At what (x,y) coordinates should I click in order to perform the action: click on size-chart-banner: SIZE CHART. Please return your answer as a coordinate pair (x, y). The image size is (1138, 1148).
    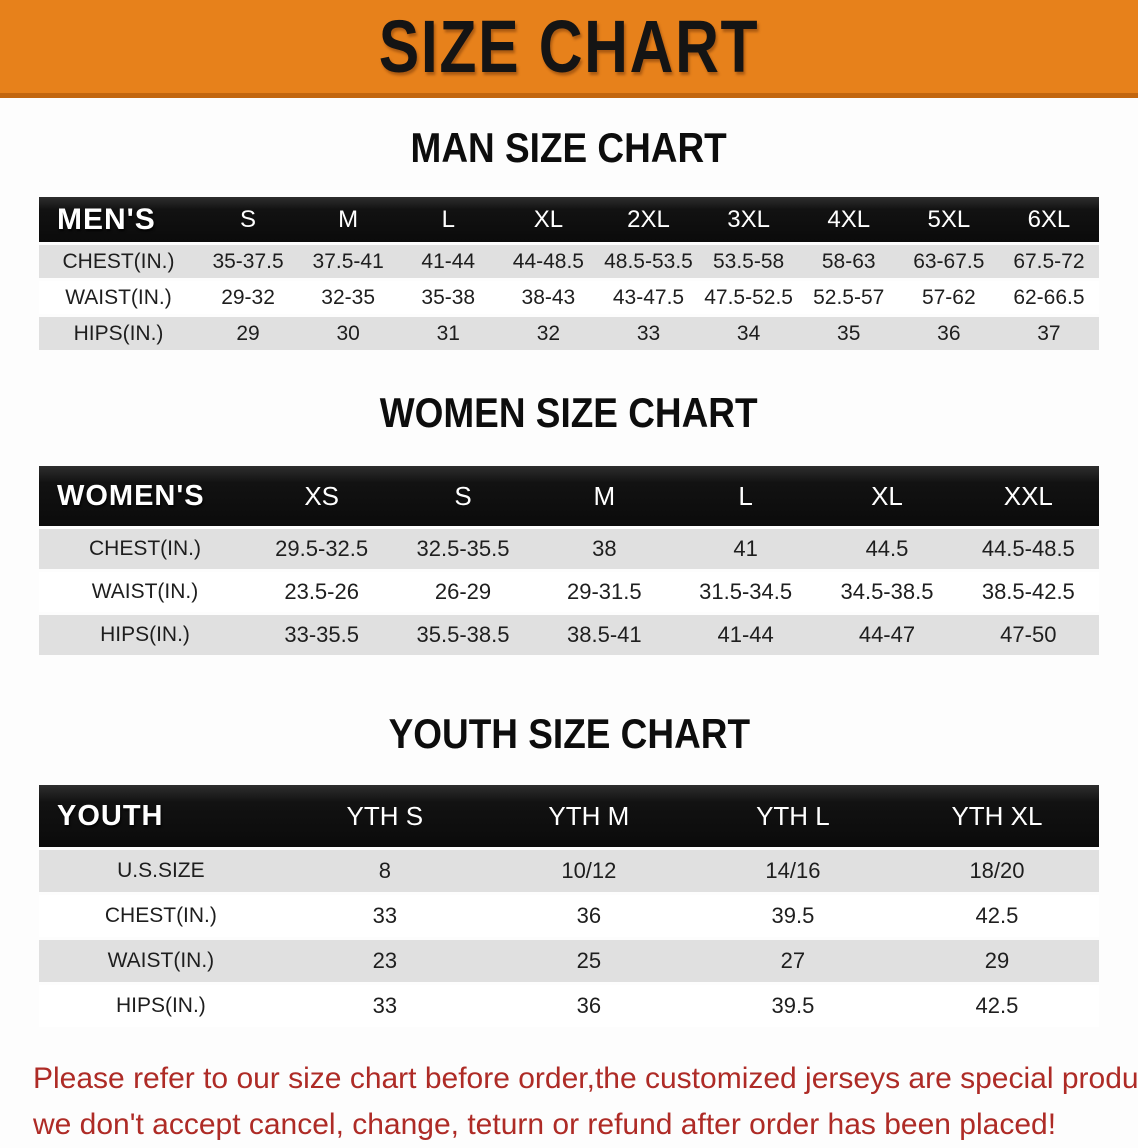
    Looking at the image, I should click on (569, 49).